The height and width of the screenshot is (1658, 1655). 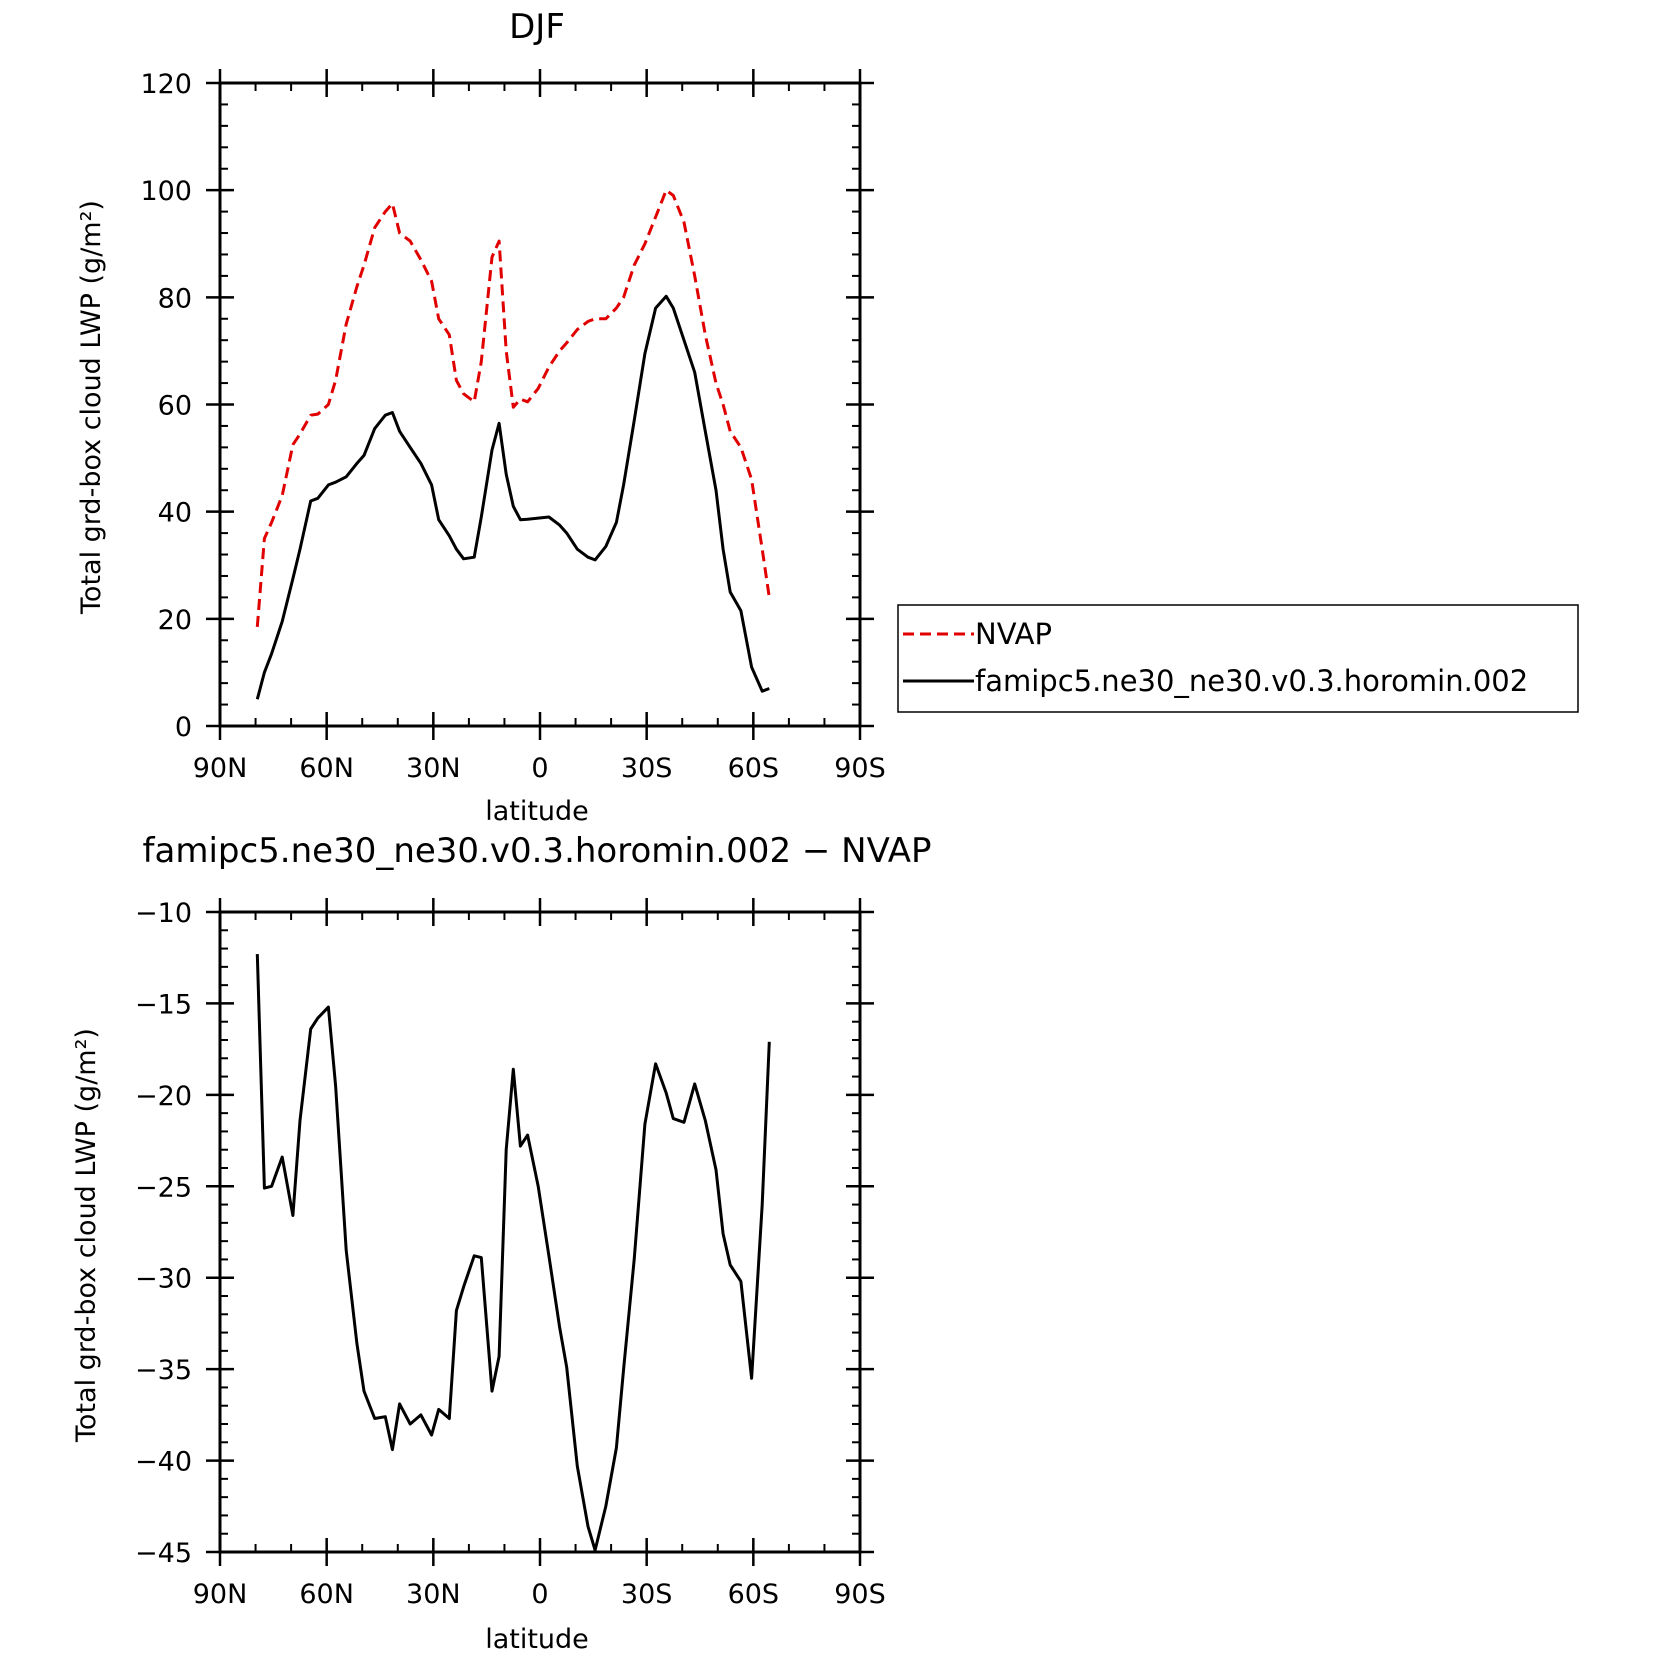 I want to click on bottom-x-tick-label: 30S, so click(x=647, y=1594).